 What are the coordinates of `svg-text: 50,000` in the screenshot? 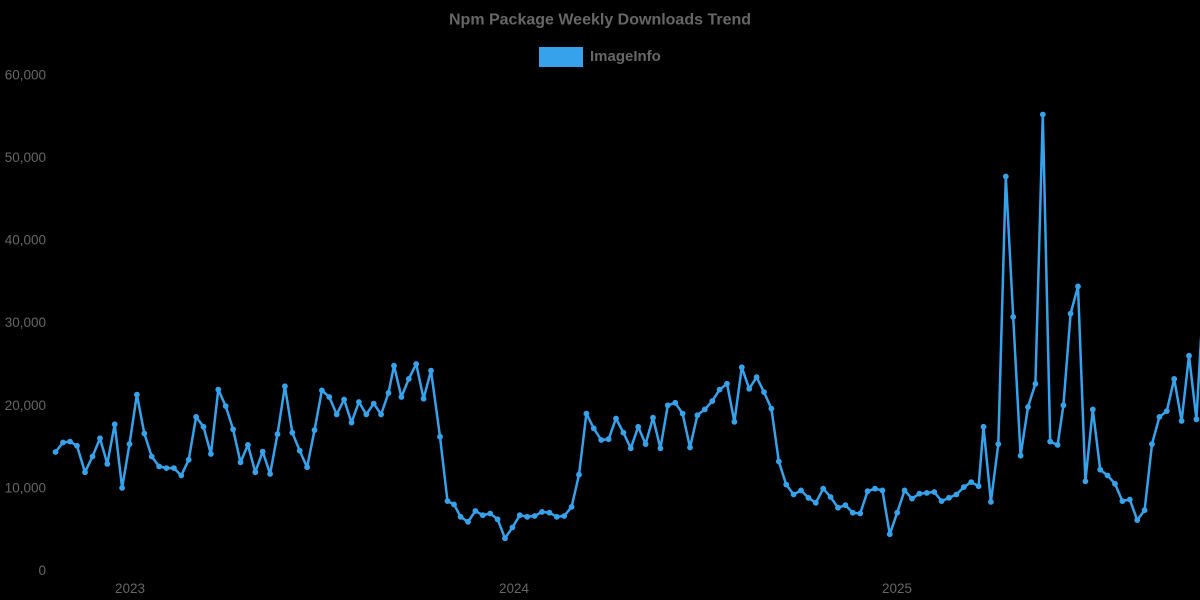 It's located at (25, 157).